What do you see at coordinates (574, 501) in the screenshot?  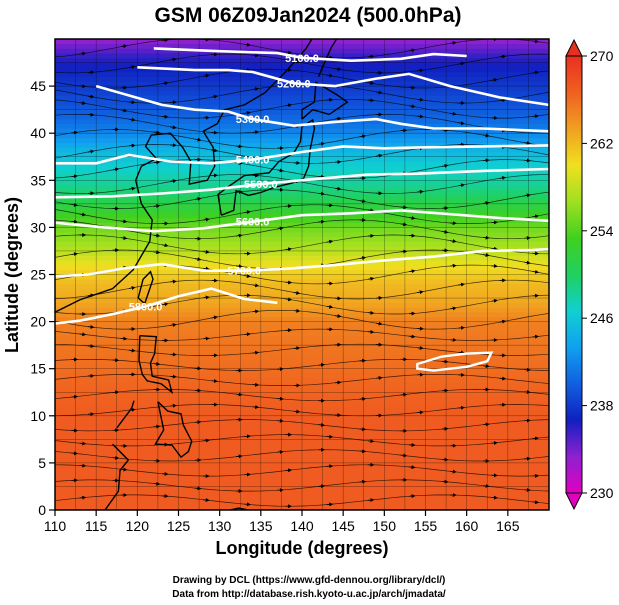 I see `colorbar-bottom-triangle` at bounding box center [574, 501].